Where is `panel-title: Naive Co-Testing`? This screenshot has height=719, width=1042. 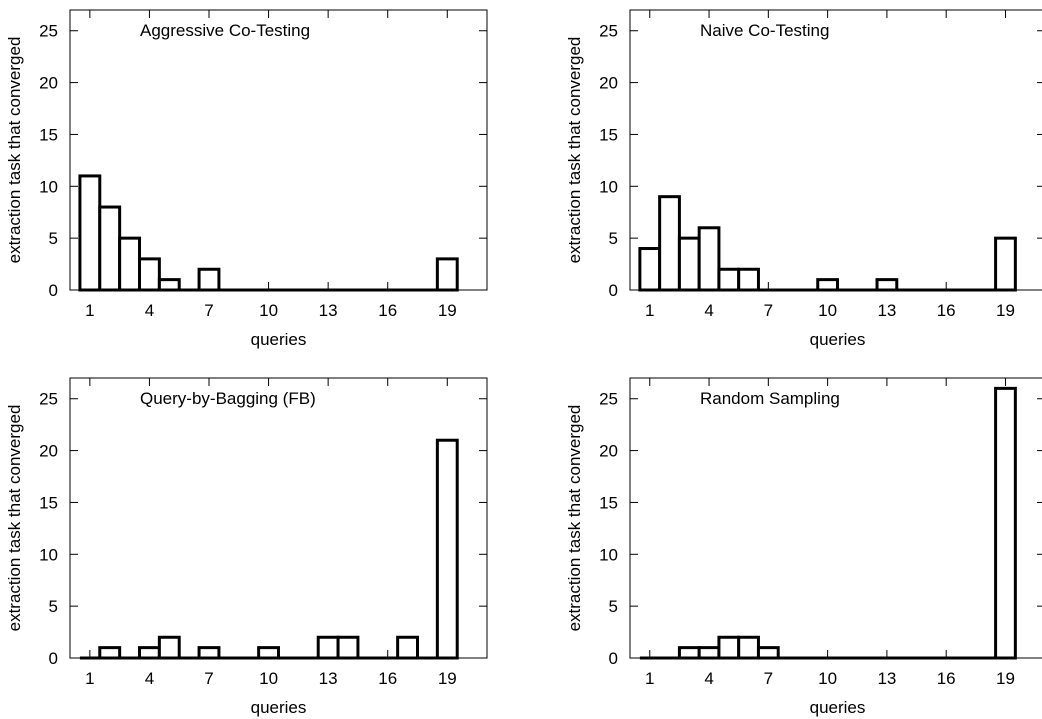 panel-title: Naive Co-Testing is located at coordinates (764, 30).